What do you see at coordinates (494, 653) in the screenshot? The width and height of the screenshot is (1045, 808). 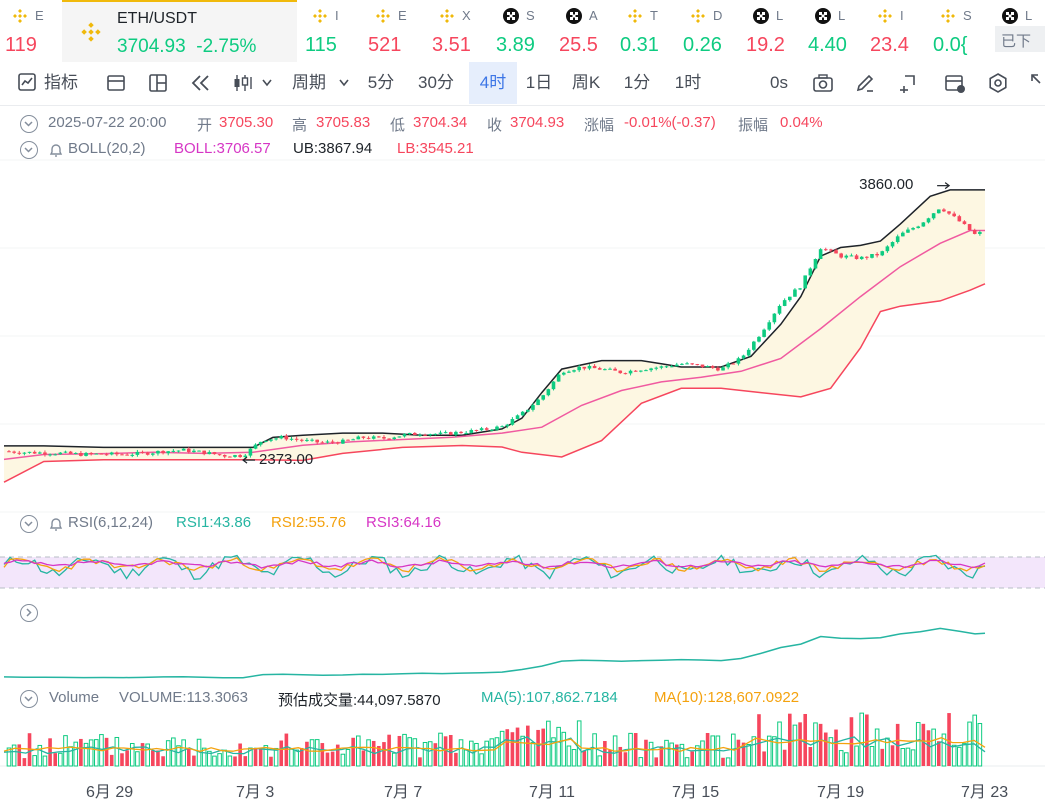 I see `secondary-indicator-line` at bounding box center [494, 653].